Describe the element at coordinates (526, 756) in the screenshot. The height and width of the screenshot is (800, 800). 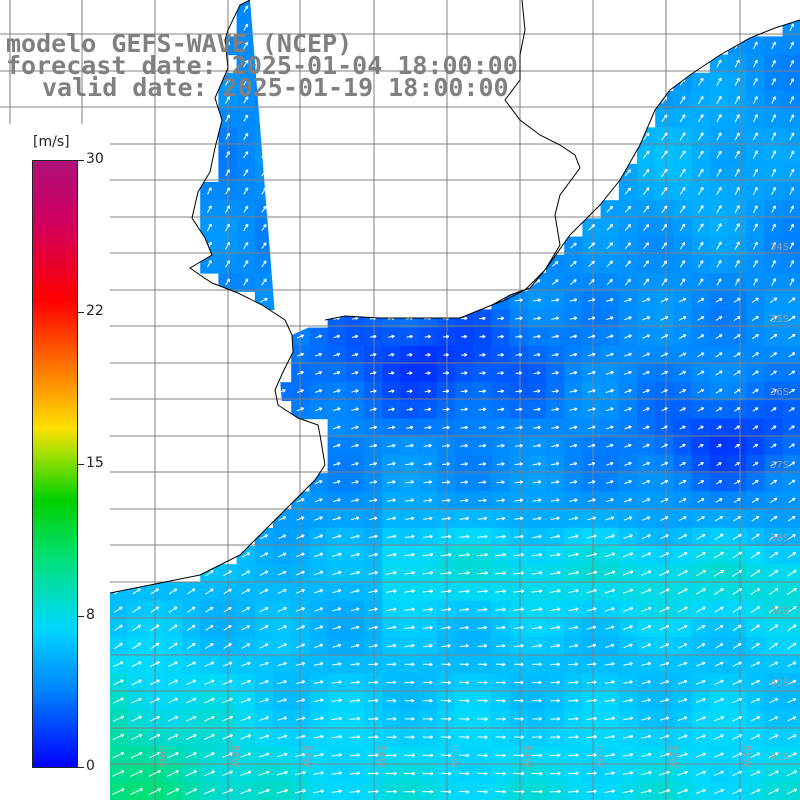
I see `longitude-label: 54W` at that location.